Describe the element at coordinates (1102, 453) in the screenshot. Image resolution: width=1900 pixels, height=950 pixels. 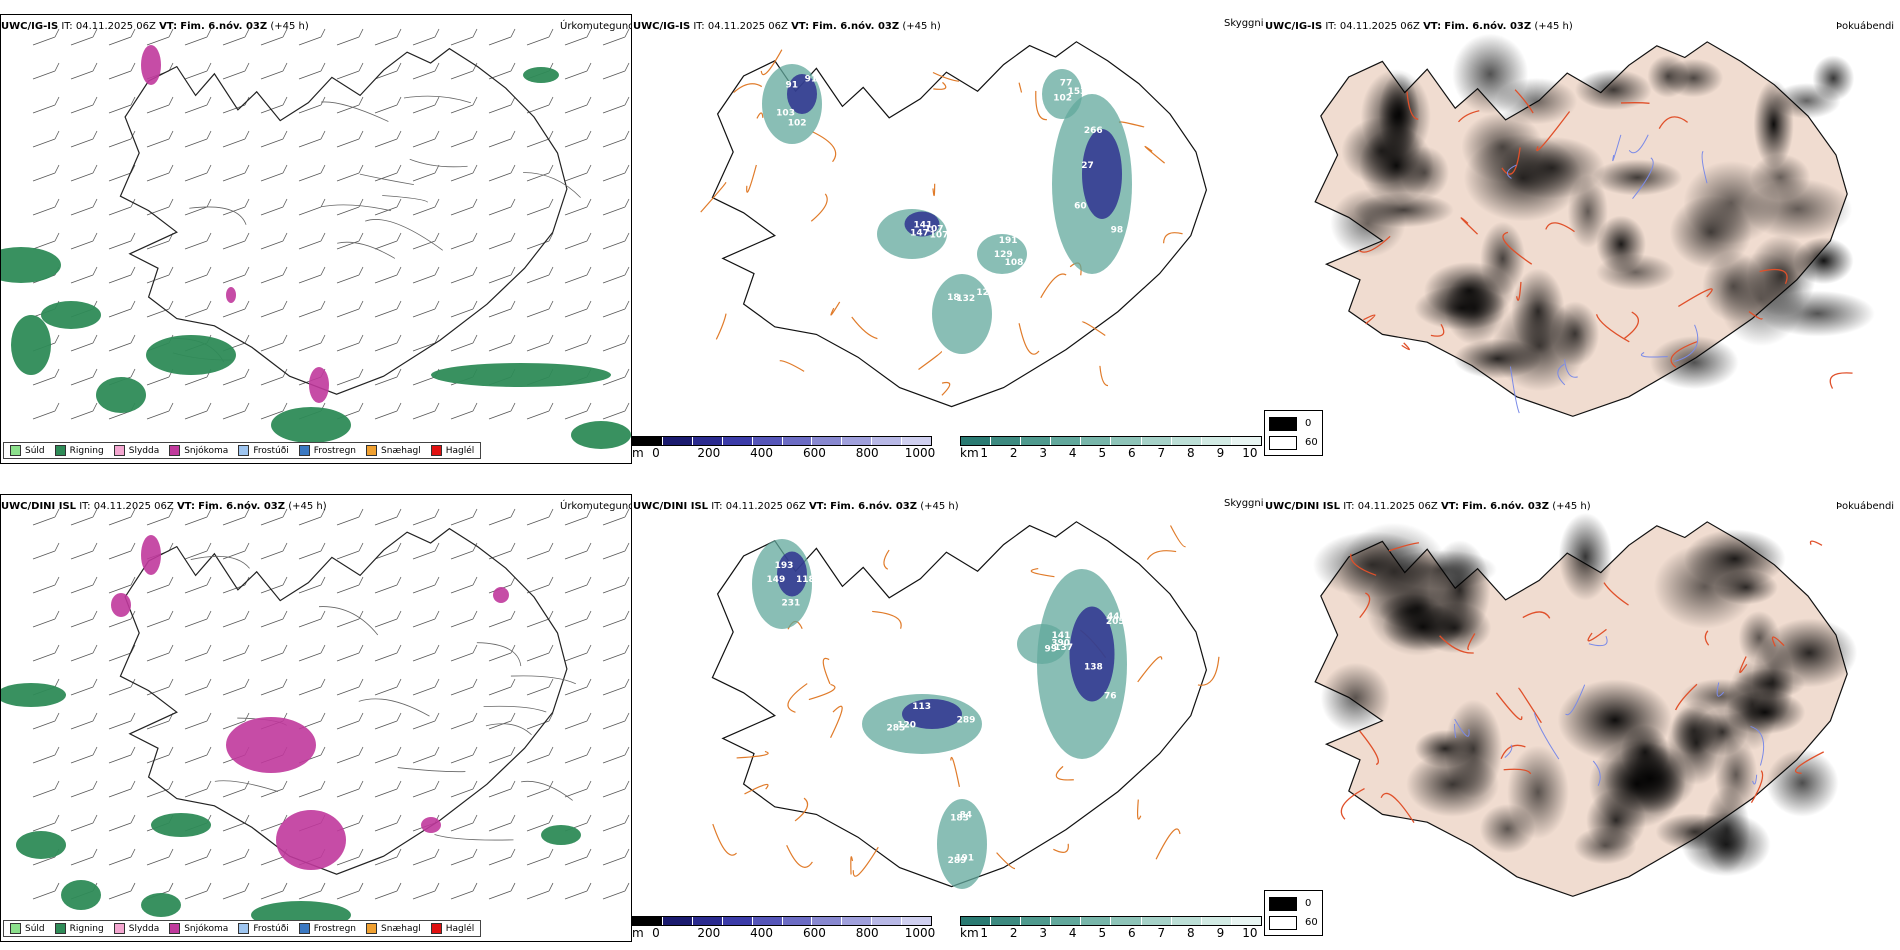
I see `colorbar-tick: 5` at that location.